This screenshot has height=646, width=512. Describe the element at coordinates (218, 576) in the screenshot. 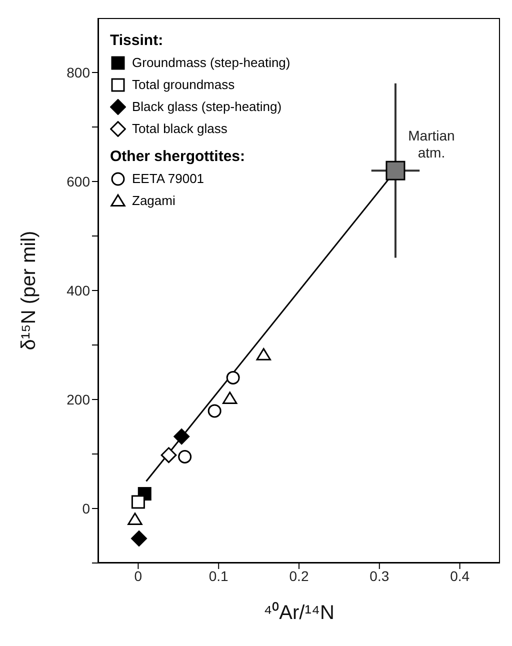

I see `x-tick-label: 0.1` at that location.